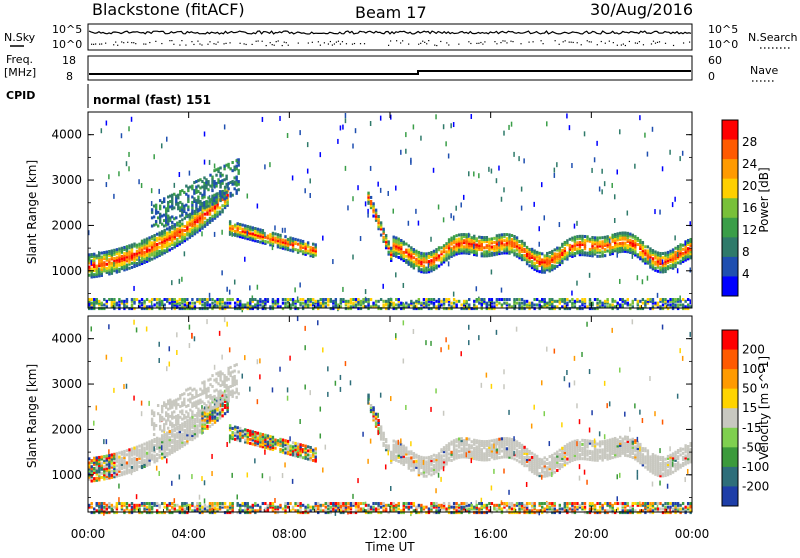 This screenshot has height=558, width=800. I want to click on time-tick-label: 20:00, so click(591, 534).